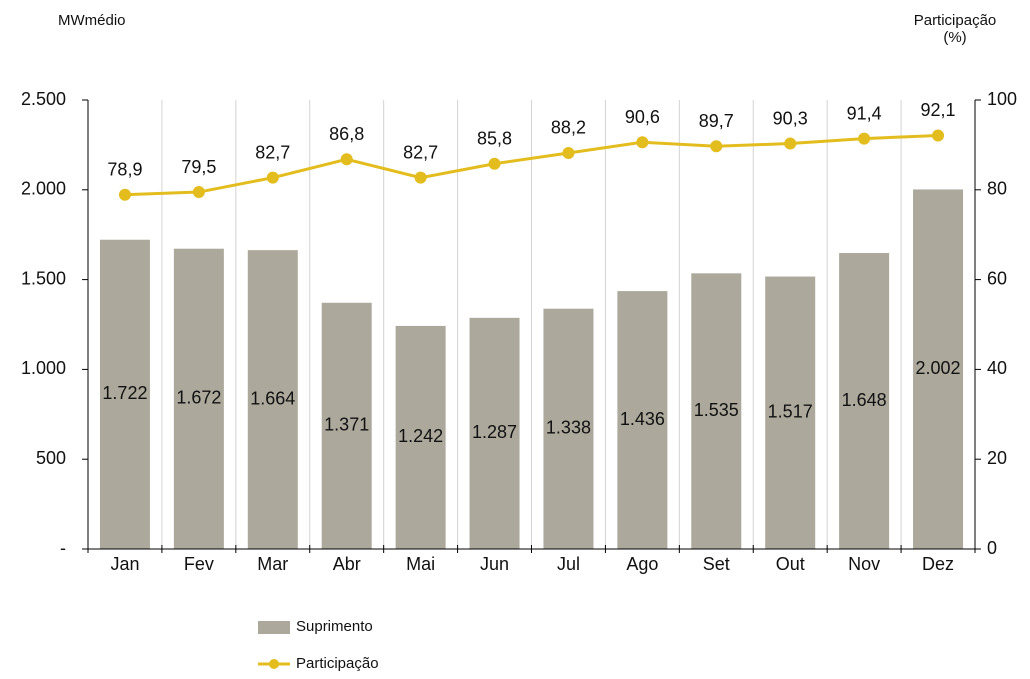 The width and height of the screenshot is (1030, 679). What do you see at coordinates (272, 564) in the screenshot?
I see `x-tick-label: Mar` at bounding box center [272, 564].